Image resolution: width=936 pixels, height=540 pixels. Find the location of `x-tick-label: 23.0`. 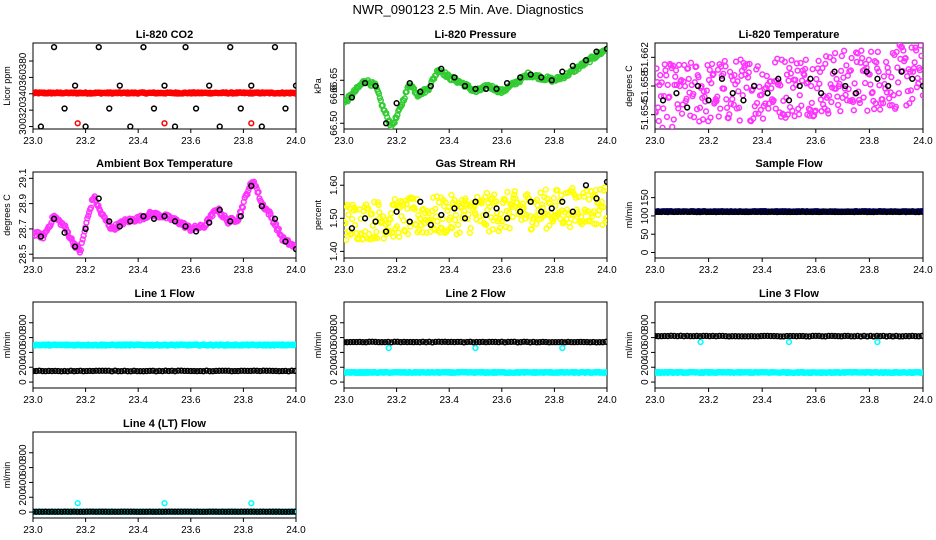

x-tick-label: 23.0 is located at coordinates (33, 530).